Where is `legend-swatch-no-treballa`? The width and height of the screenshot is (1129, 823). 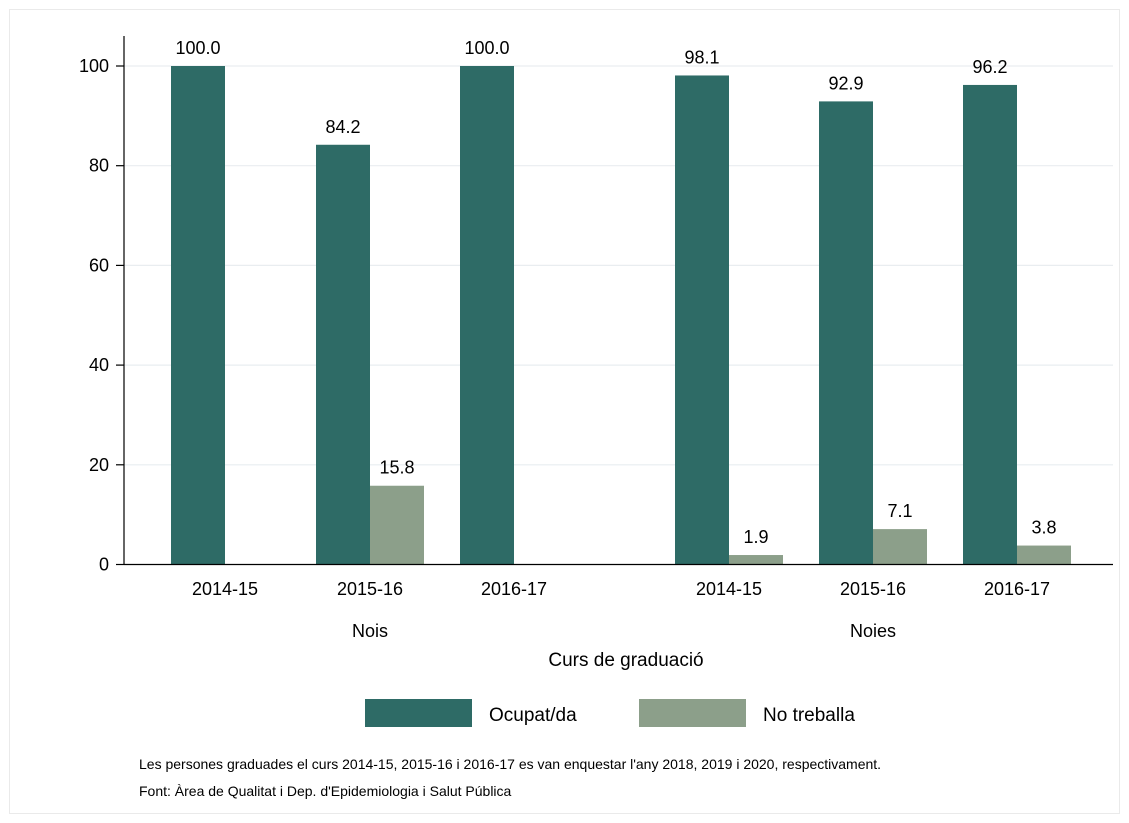
legend-swatch-no-treballa is located at coordinates (692, 713).